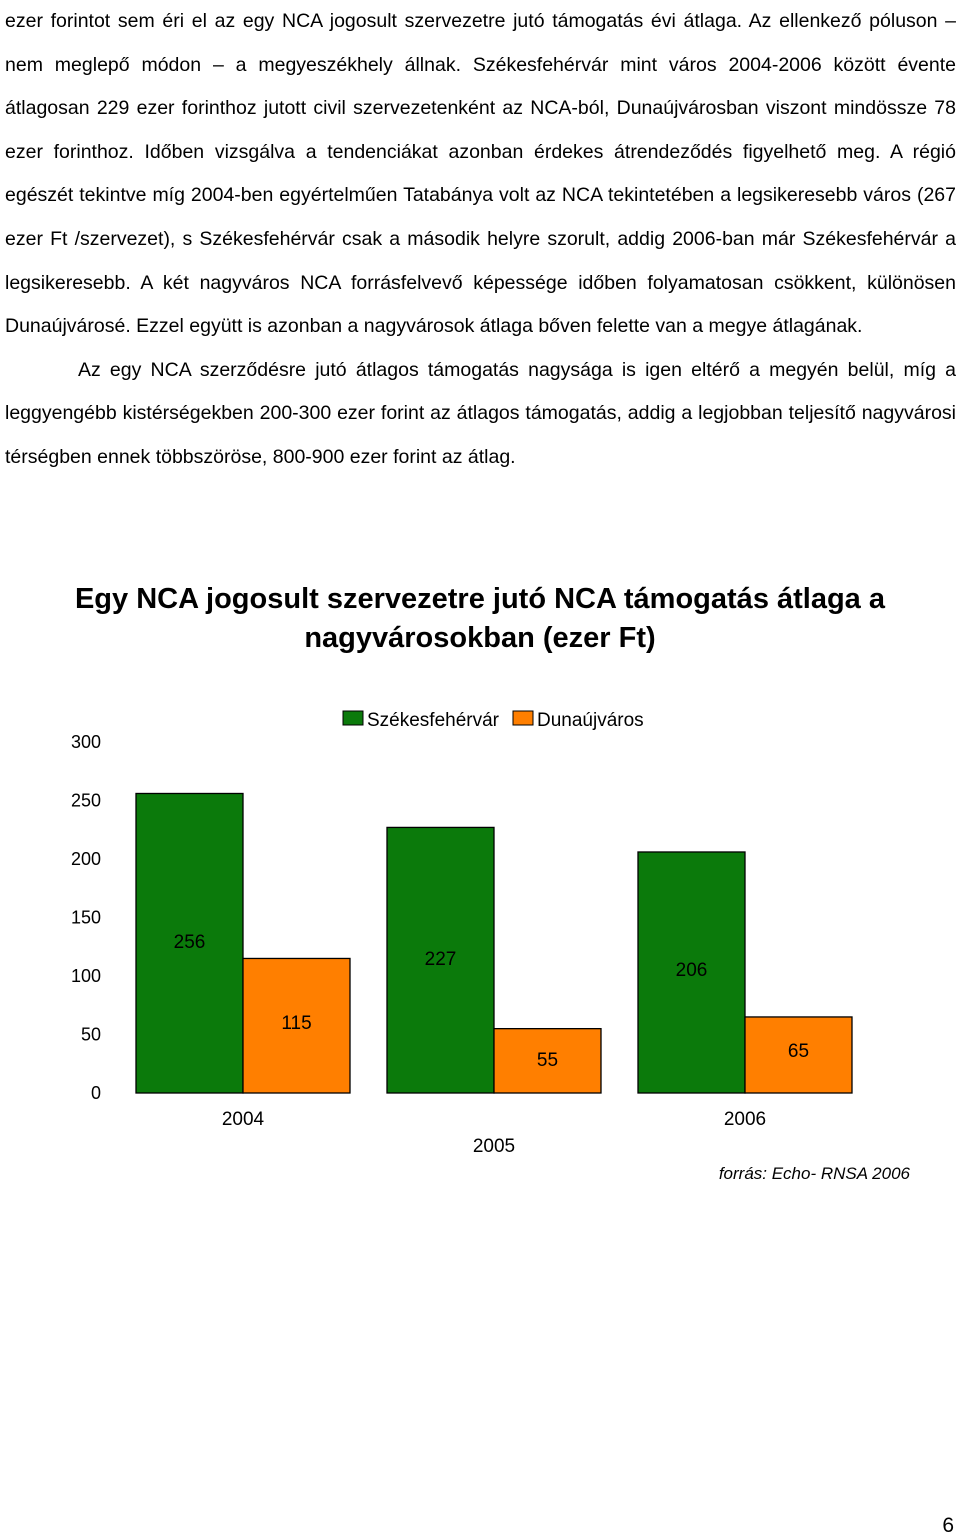 The image size is (960, 1538). Describe the element at coordinates (86, 742) in the screenshot. I see `y-tick-label: 300` at that location.